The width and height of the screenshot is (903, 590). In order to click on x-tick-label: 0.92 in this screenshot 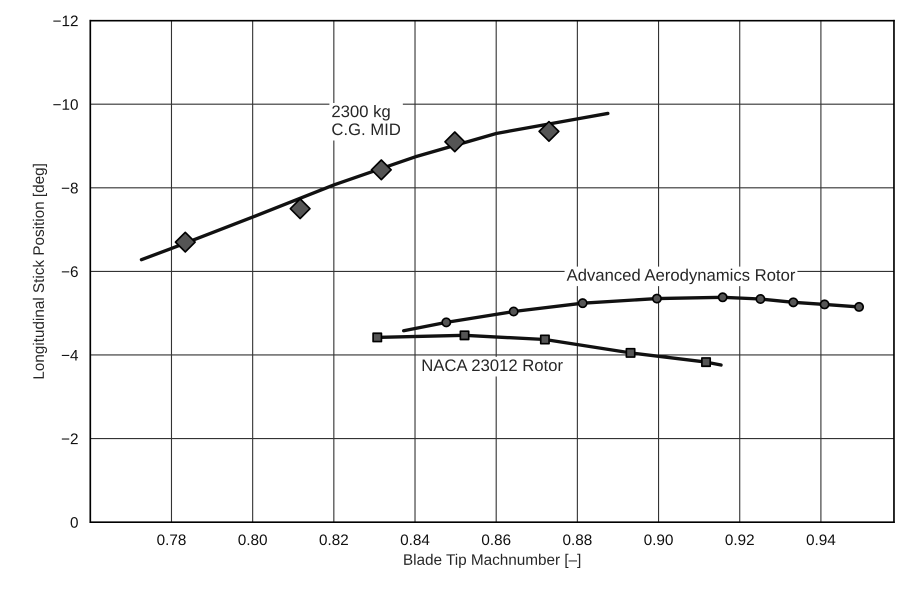, I will do `click(739, 540)`.